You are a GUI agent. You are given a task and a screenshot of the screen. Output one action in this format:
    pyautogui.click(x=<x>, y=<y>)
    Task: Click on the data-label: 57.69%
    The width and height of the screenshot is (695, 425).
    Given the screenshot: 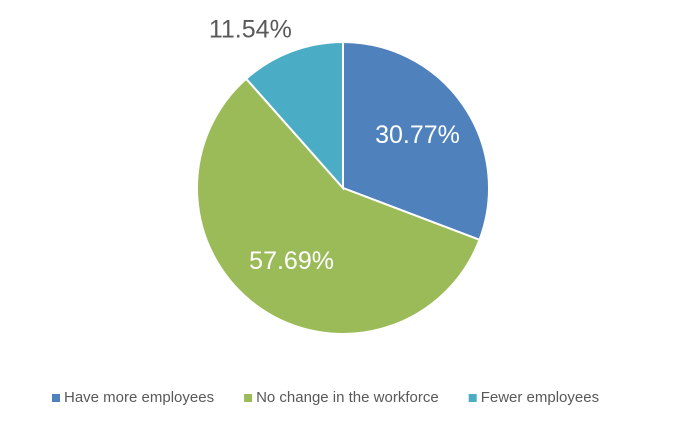 What is the action you would take?
    pyautogui.click(x=291, y=261)
    